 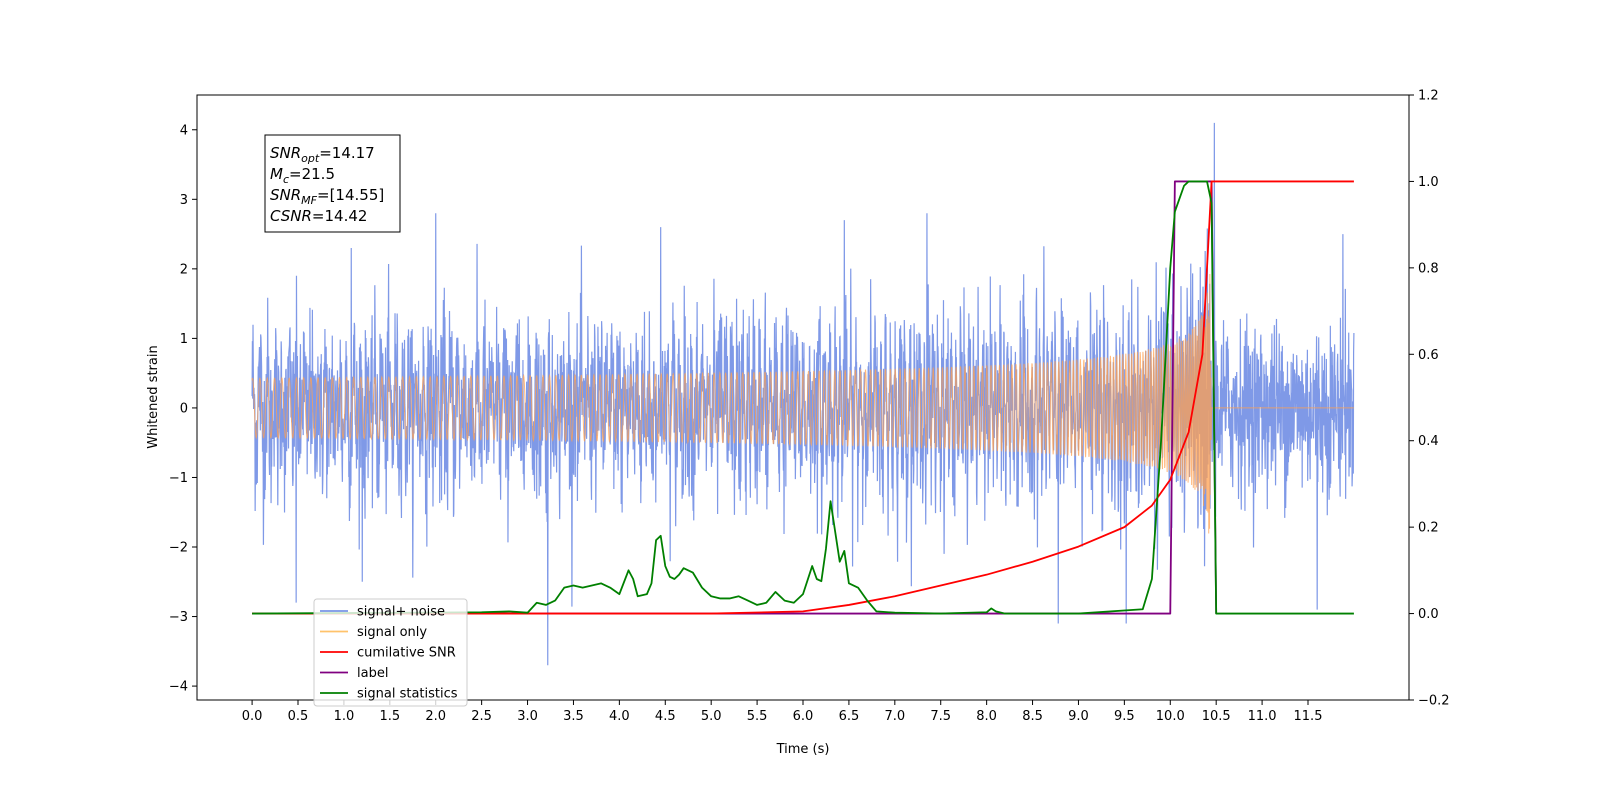 I want to click on annotation-line: SNRopt=14.17, so click(x=322, y=154).